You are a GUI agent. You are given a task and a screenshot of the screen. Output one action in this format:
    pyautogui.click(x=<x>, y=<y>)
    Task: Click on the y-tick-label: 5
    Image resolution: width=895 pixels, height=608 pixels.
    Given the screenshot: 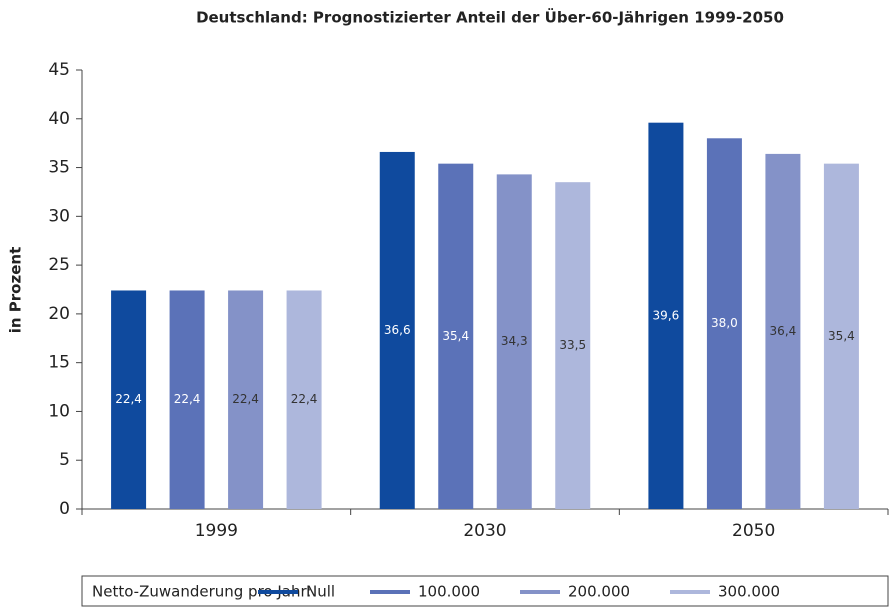 What is the action you would take?
    pyautogui.click(x=64, y=460)
    